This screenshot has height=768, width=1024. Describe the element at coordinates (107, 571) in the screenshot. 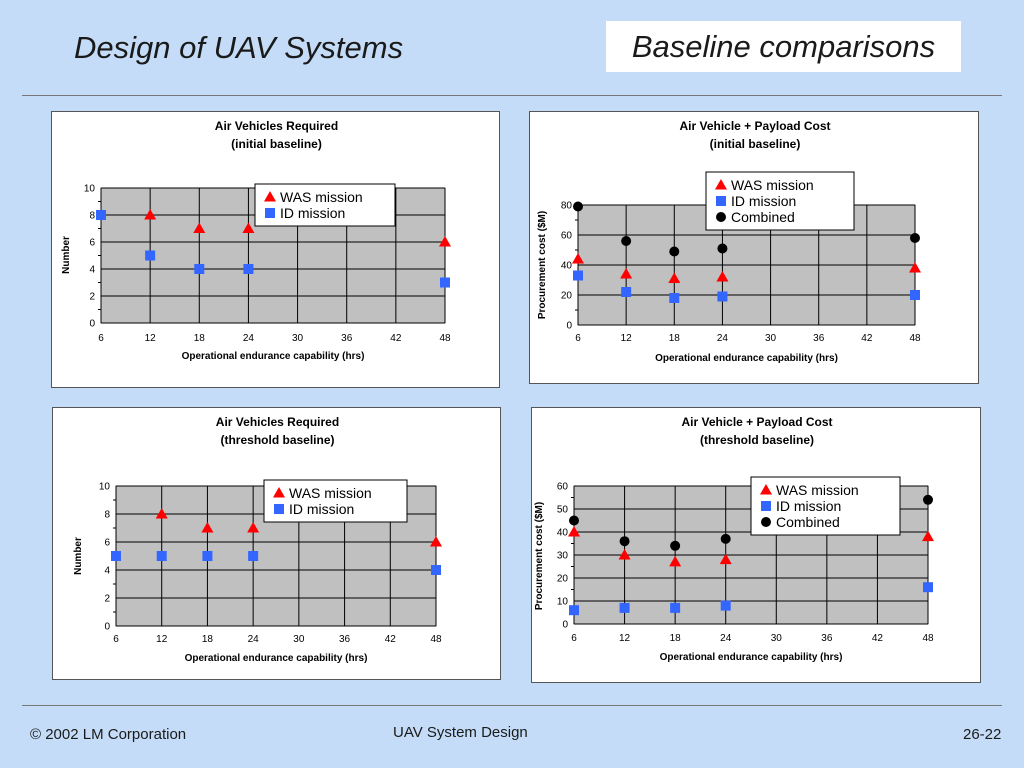

I see `y-tick-label: 4` at that location.